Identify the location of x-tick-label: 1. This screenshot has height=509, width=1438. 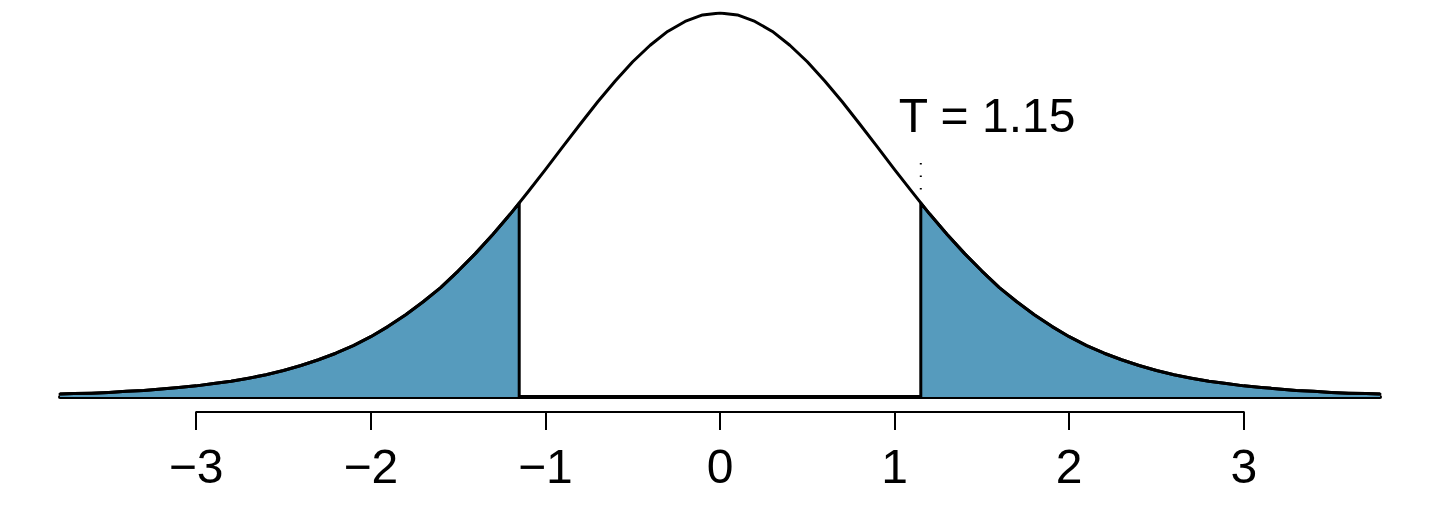
(894, 466).